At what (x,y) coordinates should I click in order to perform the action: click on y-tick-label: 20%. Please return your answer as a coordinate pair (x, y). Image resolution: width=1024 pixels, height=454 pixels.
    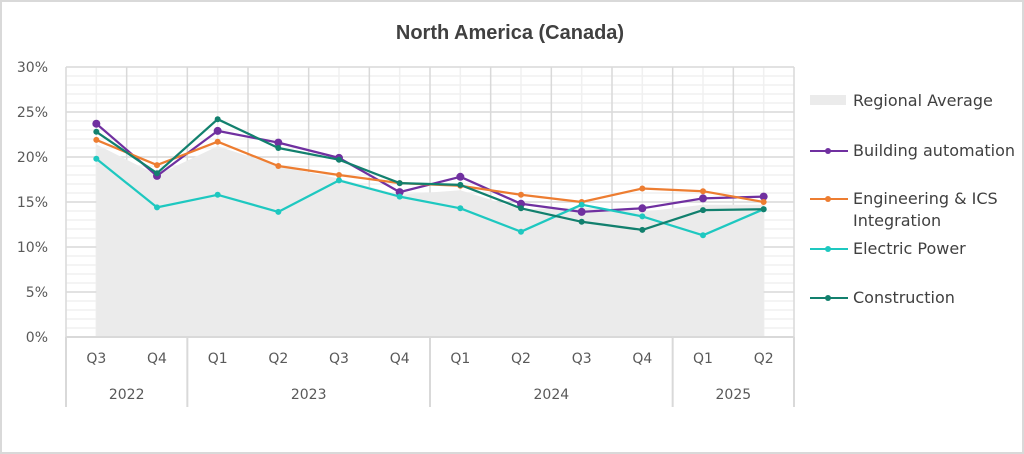
    Looking at the image, I should click on (32, 158).